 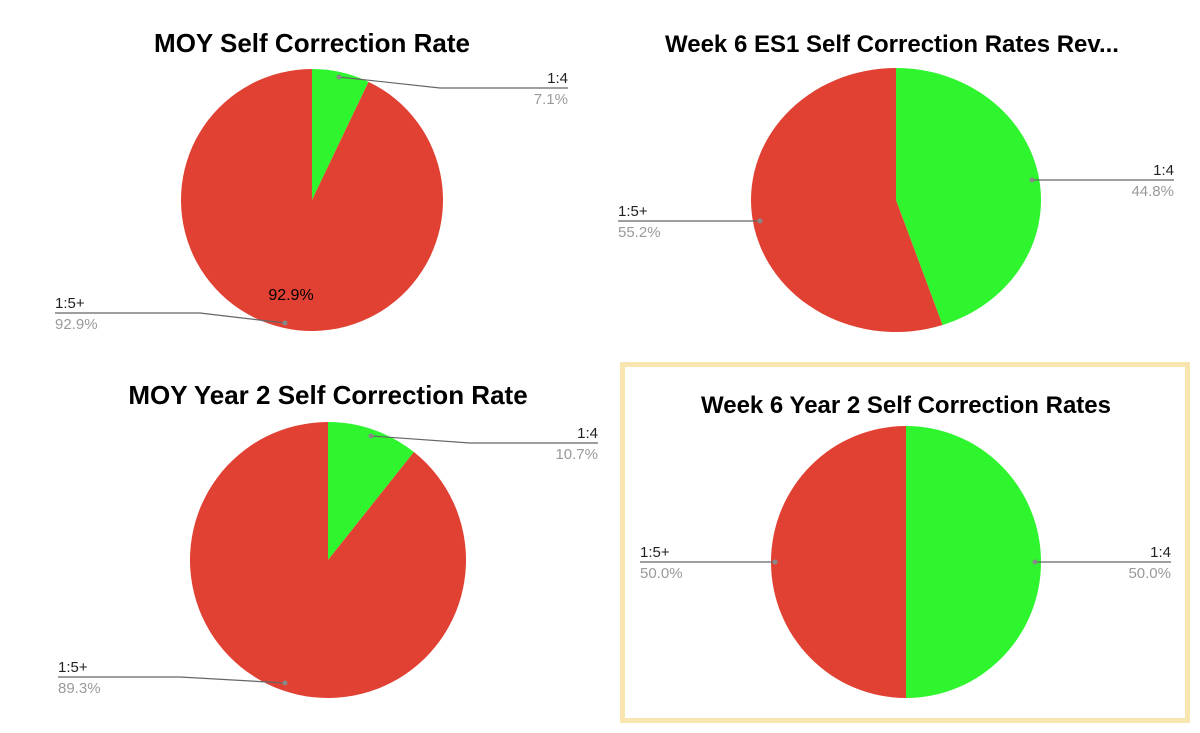 I want to click on slice-percent-label: 7.1%, so click(x=551, y=99).